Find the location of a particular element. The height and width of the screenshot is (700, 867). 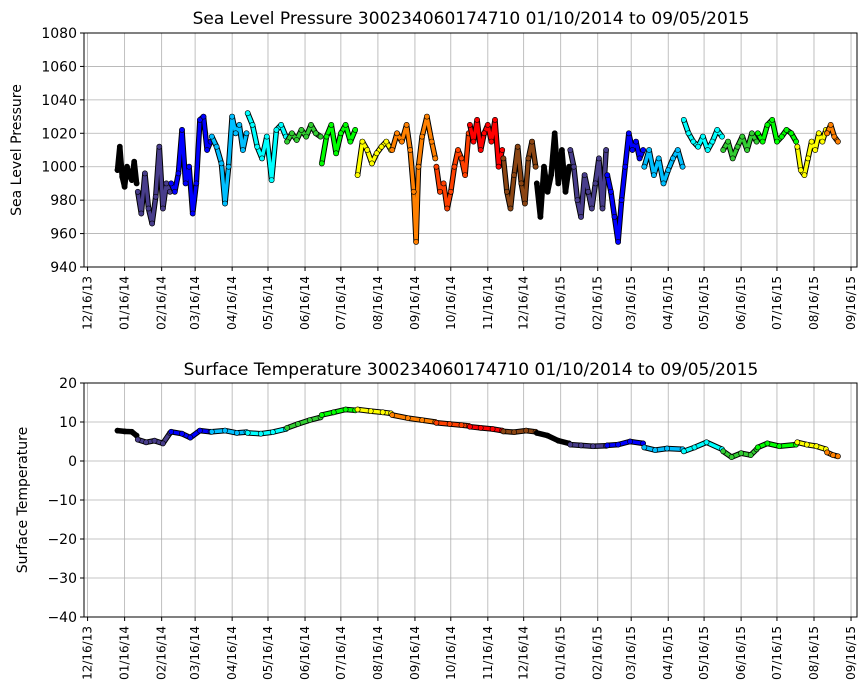

temperature-y-axis-label: Surface Temperature is located at coordinates (23, 500).